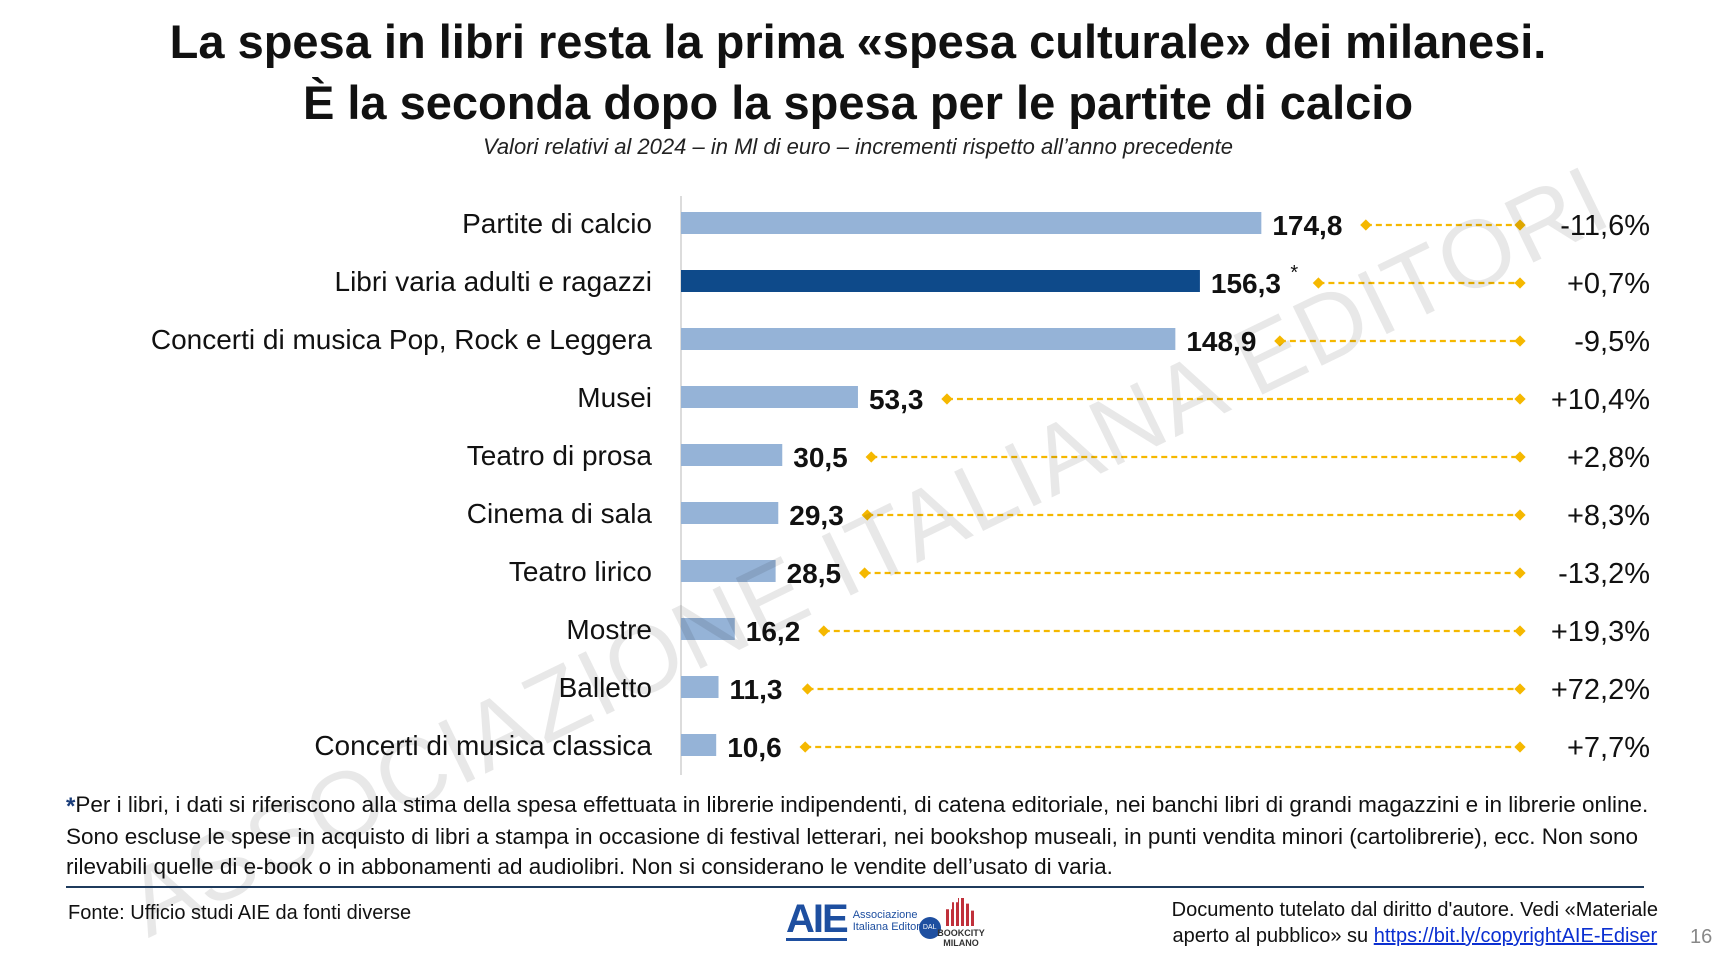  Describe the element at coordinates (609, 629) in the screenshot. I see `category-label: Mostre` at that location.